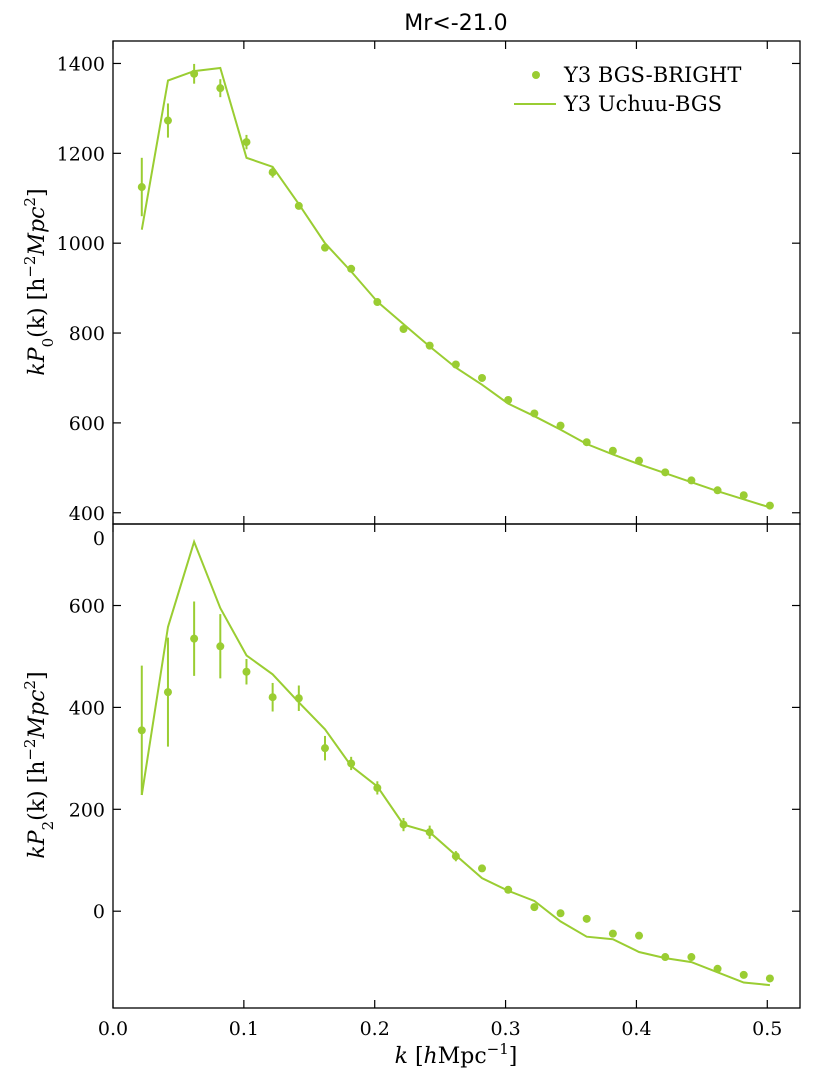 Image resolution: width=814 pixels, height=1085 pixels. I want to click on top-y-tick-label: 1400, so click(81, 64).